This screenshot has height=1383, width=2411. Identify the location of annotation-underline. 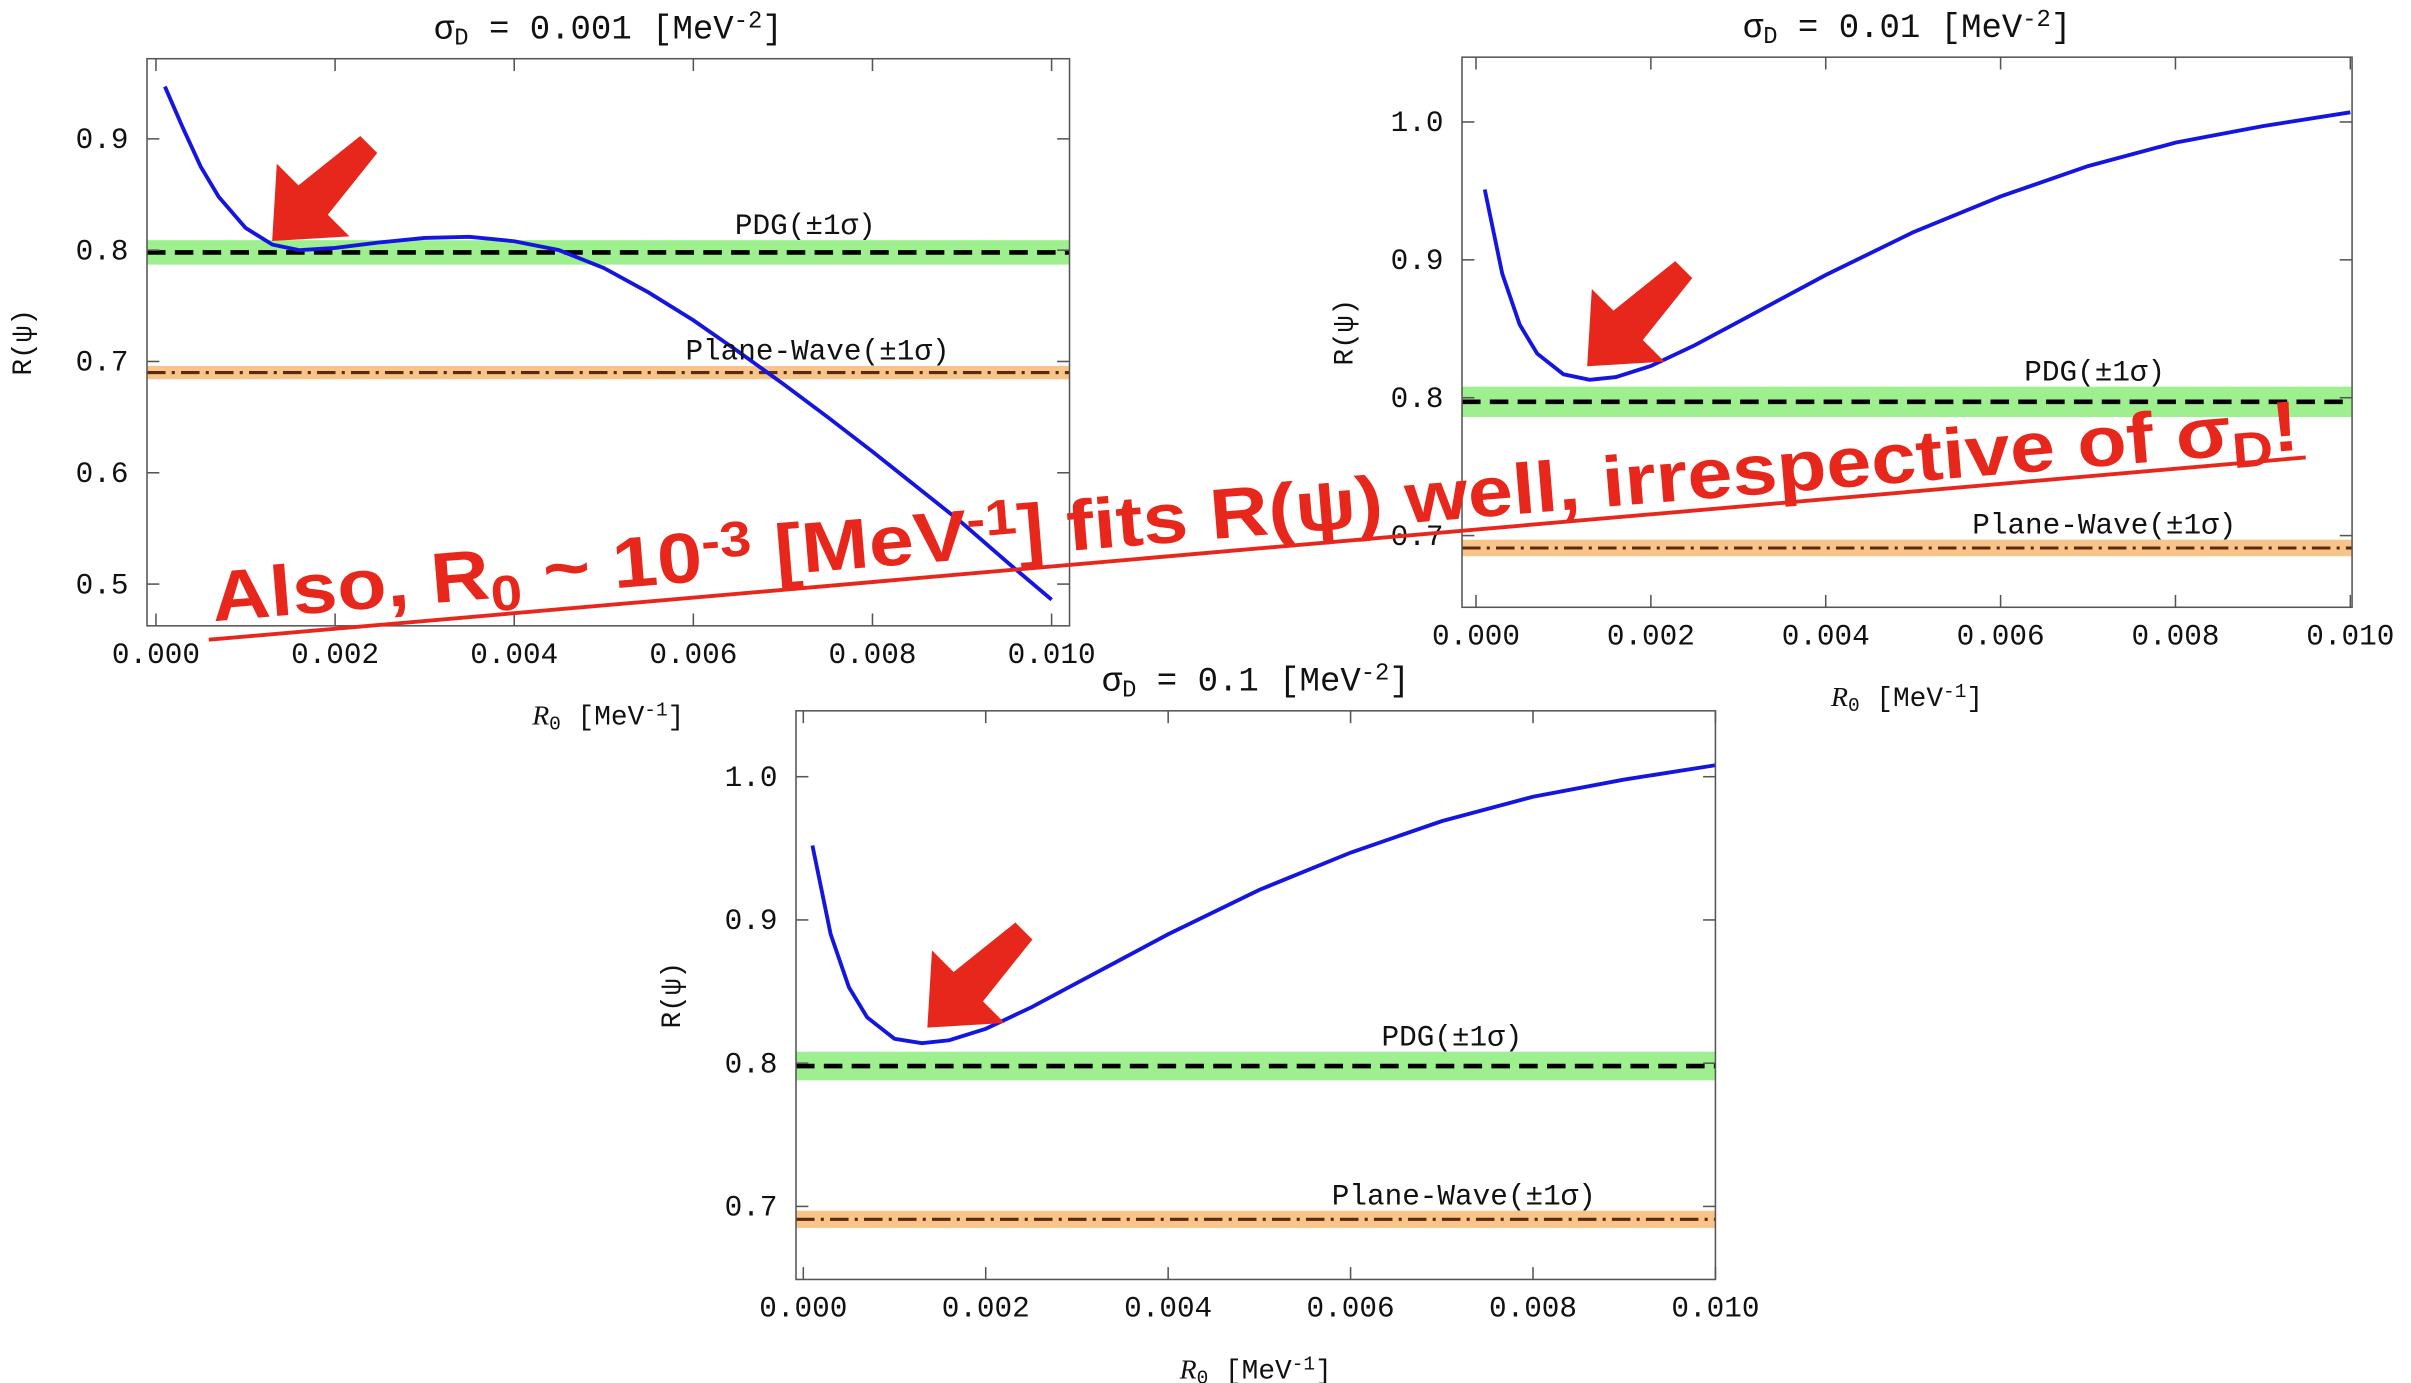
(1257, 548).